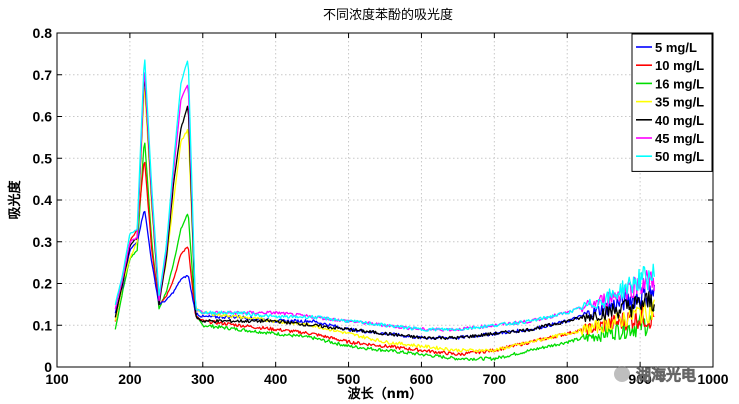 The image size is (739, 404). I want to click on watermark: 湖海光电, so click(655, 375).